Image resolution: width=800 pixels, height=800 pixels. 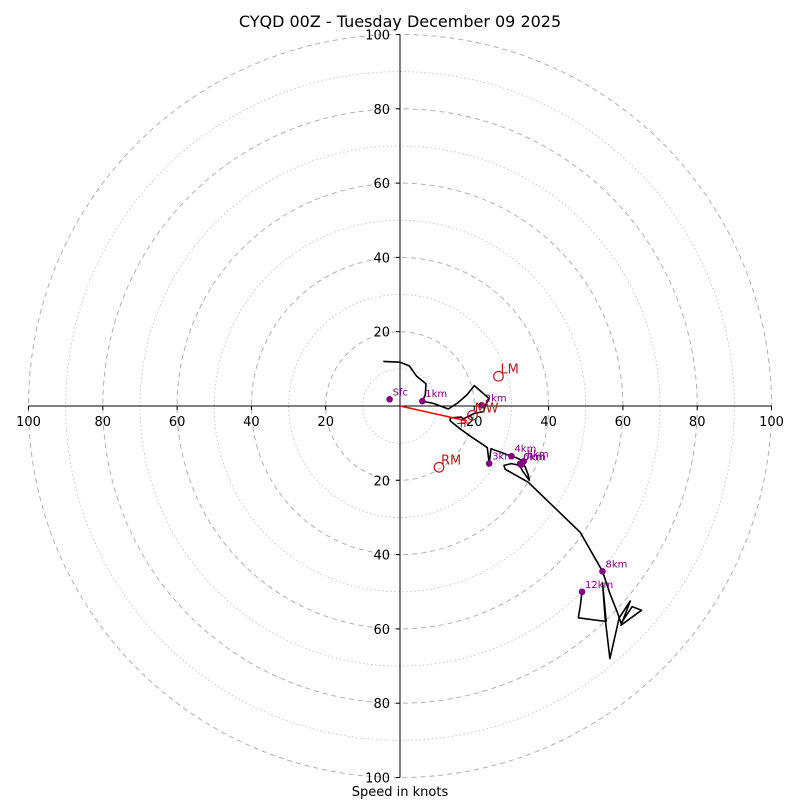 I want to click on height-marker-4km, so click(x=511, y=456).